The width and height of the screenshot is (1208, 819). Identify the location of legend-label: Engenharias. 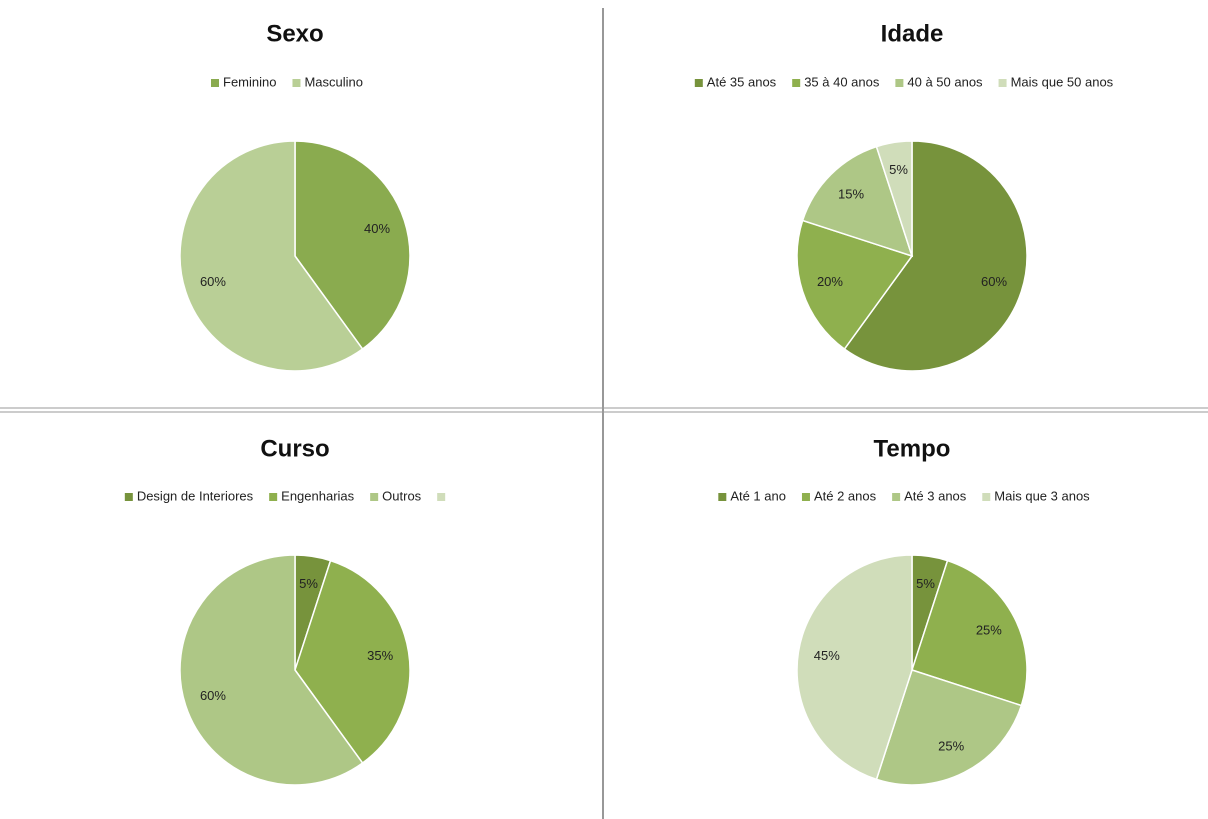
(317, 495).